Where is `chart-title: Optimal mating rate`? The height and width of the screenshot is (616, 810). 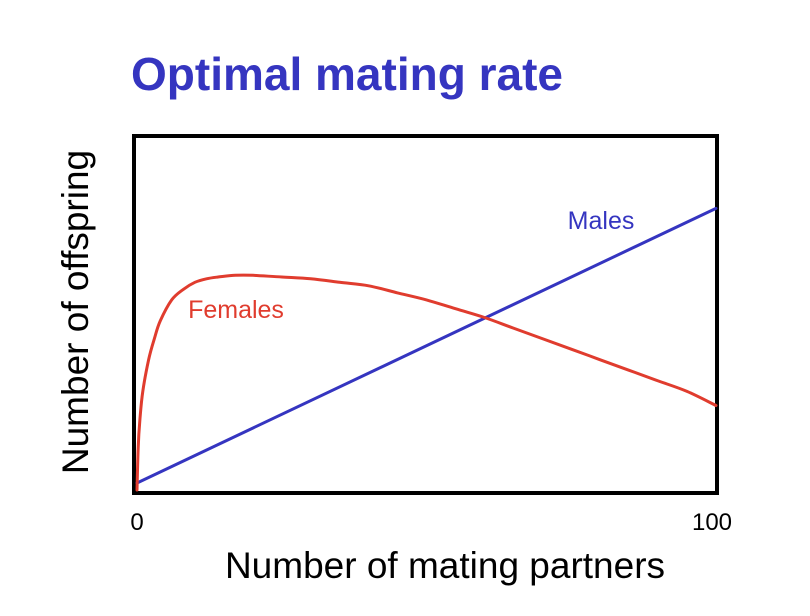
chart-title: Optimal mating rate is located at coordinates (347, 74).